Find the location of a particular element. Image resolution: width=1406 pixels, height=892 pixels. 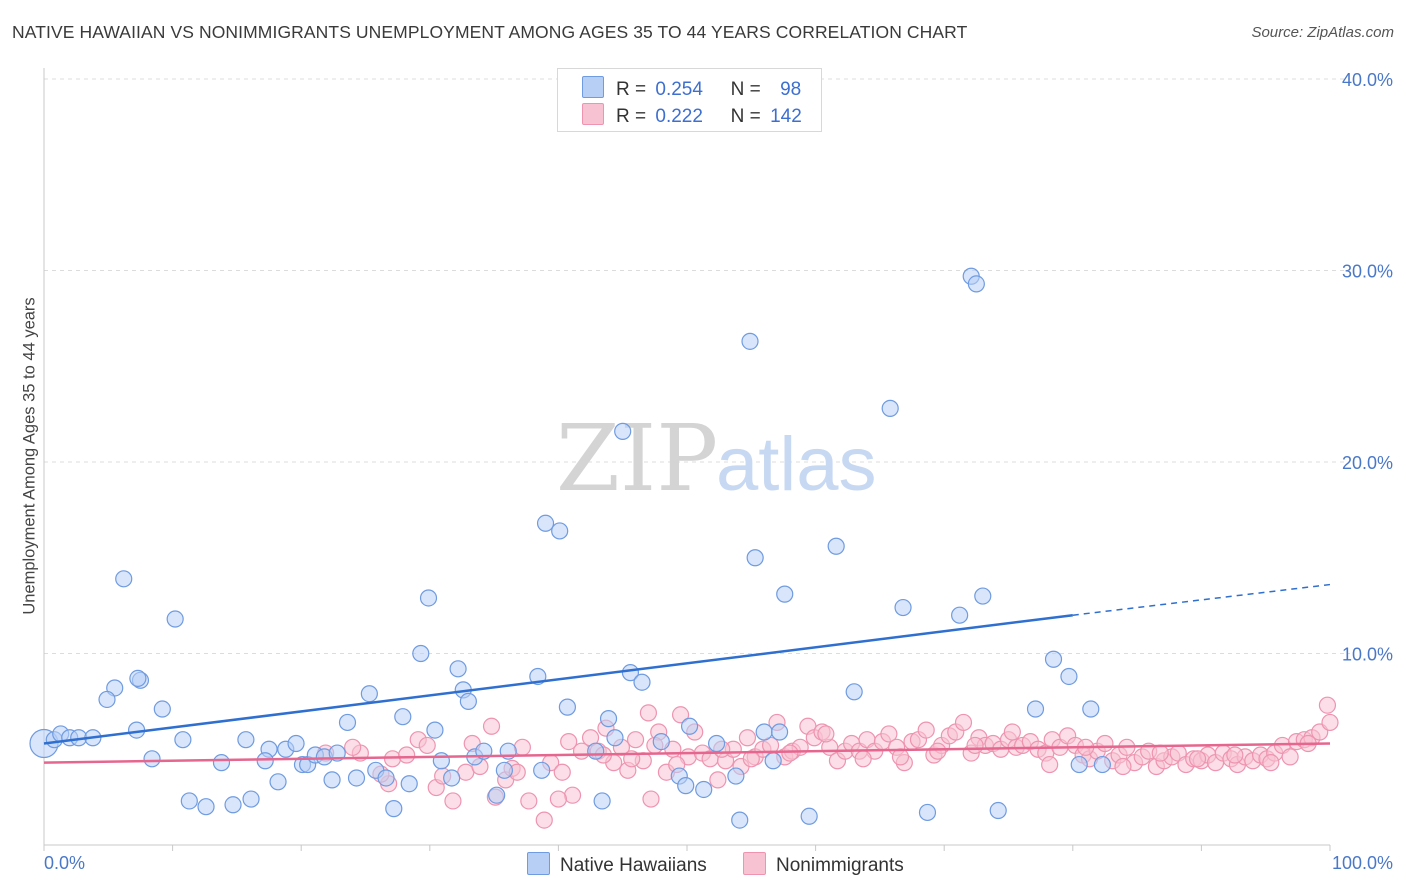

bottom-legend-native-hawaiians: Native Hawaiians is located at coordinates (617, 864).